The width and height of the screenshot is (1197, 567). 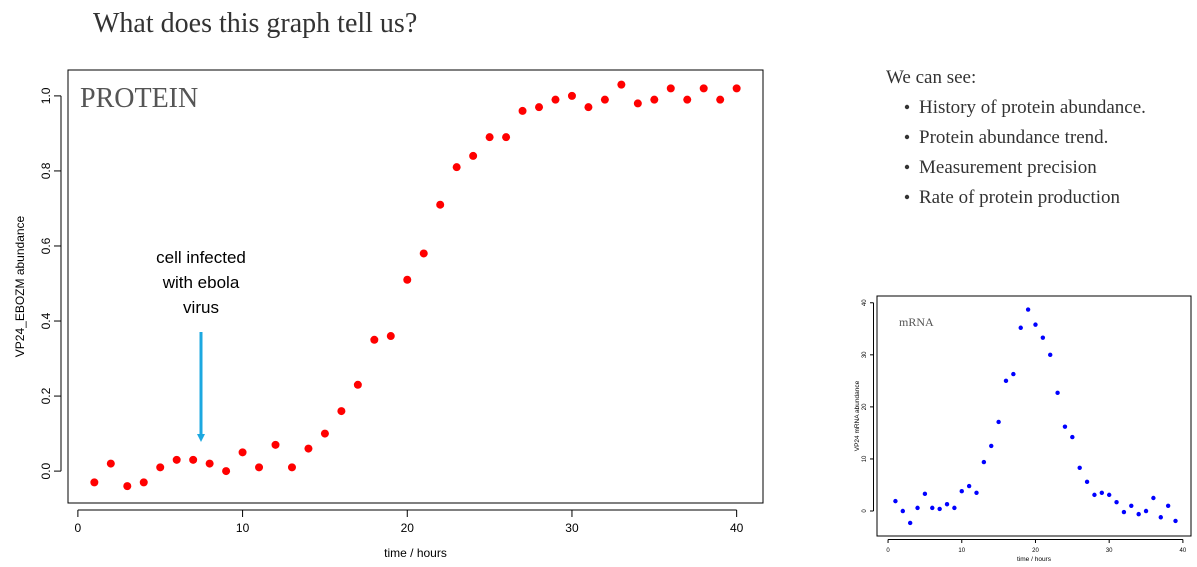 What do you see at coordinates (865, 511) in the screenshot?
I see `y-tick-label: 0` at bounding box center [865, 511].